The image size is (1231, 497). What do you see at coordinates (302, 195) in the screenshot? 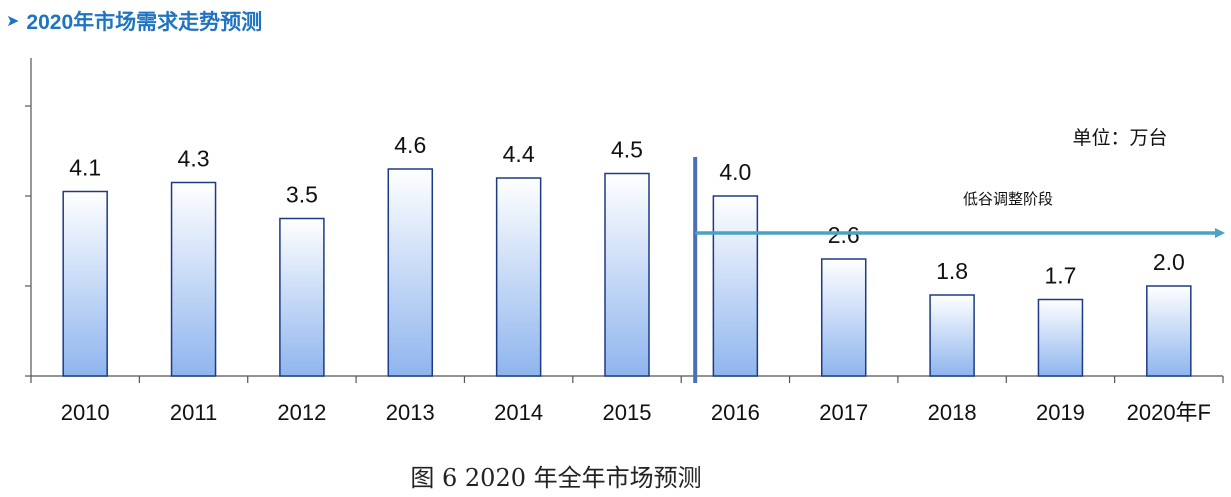
I see `value-label: 3.5` at bounding box center [302, 195].